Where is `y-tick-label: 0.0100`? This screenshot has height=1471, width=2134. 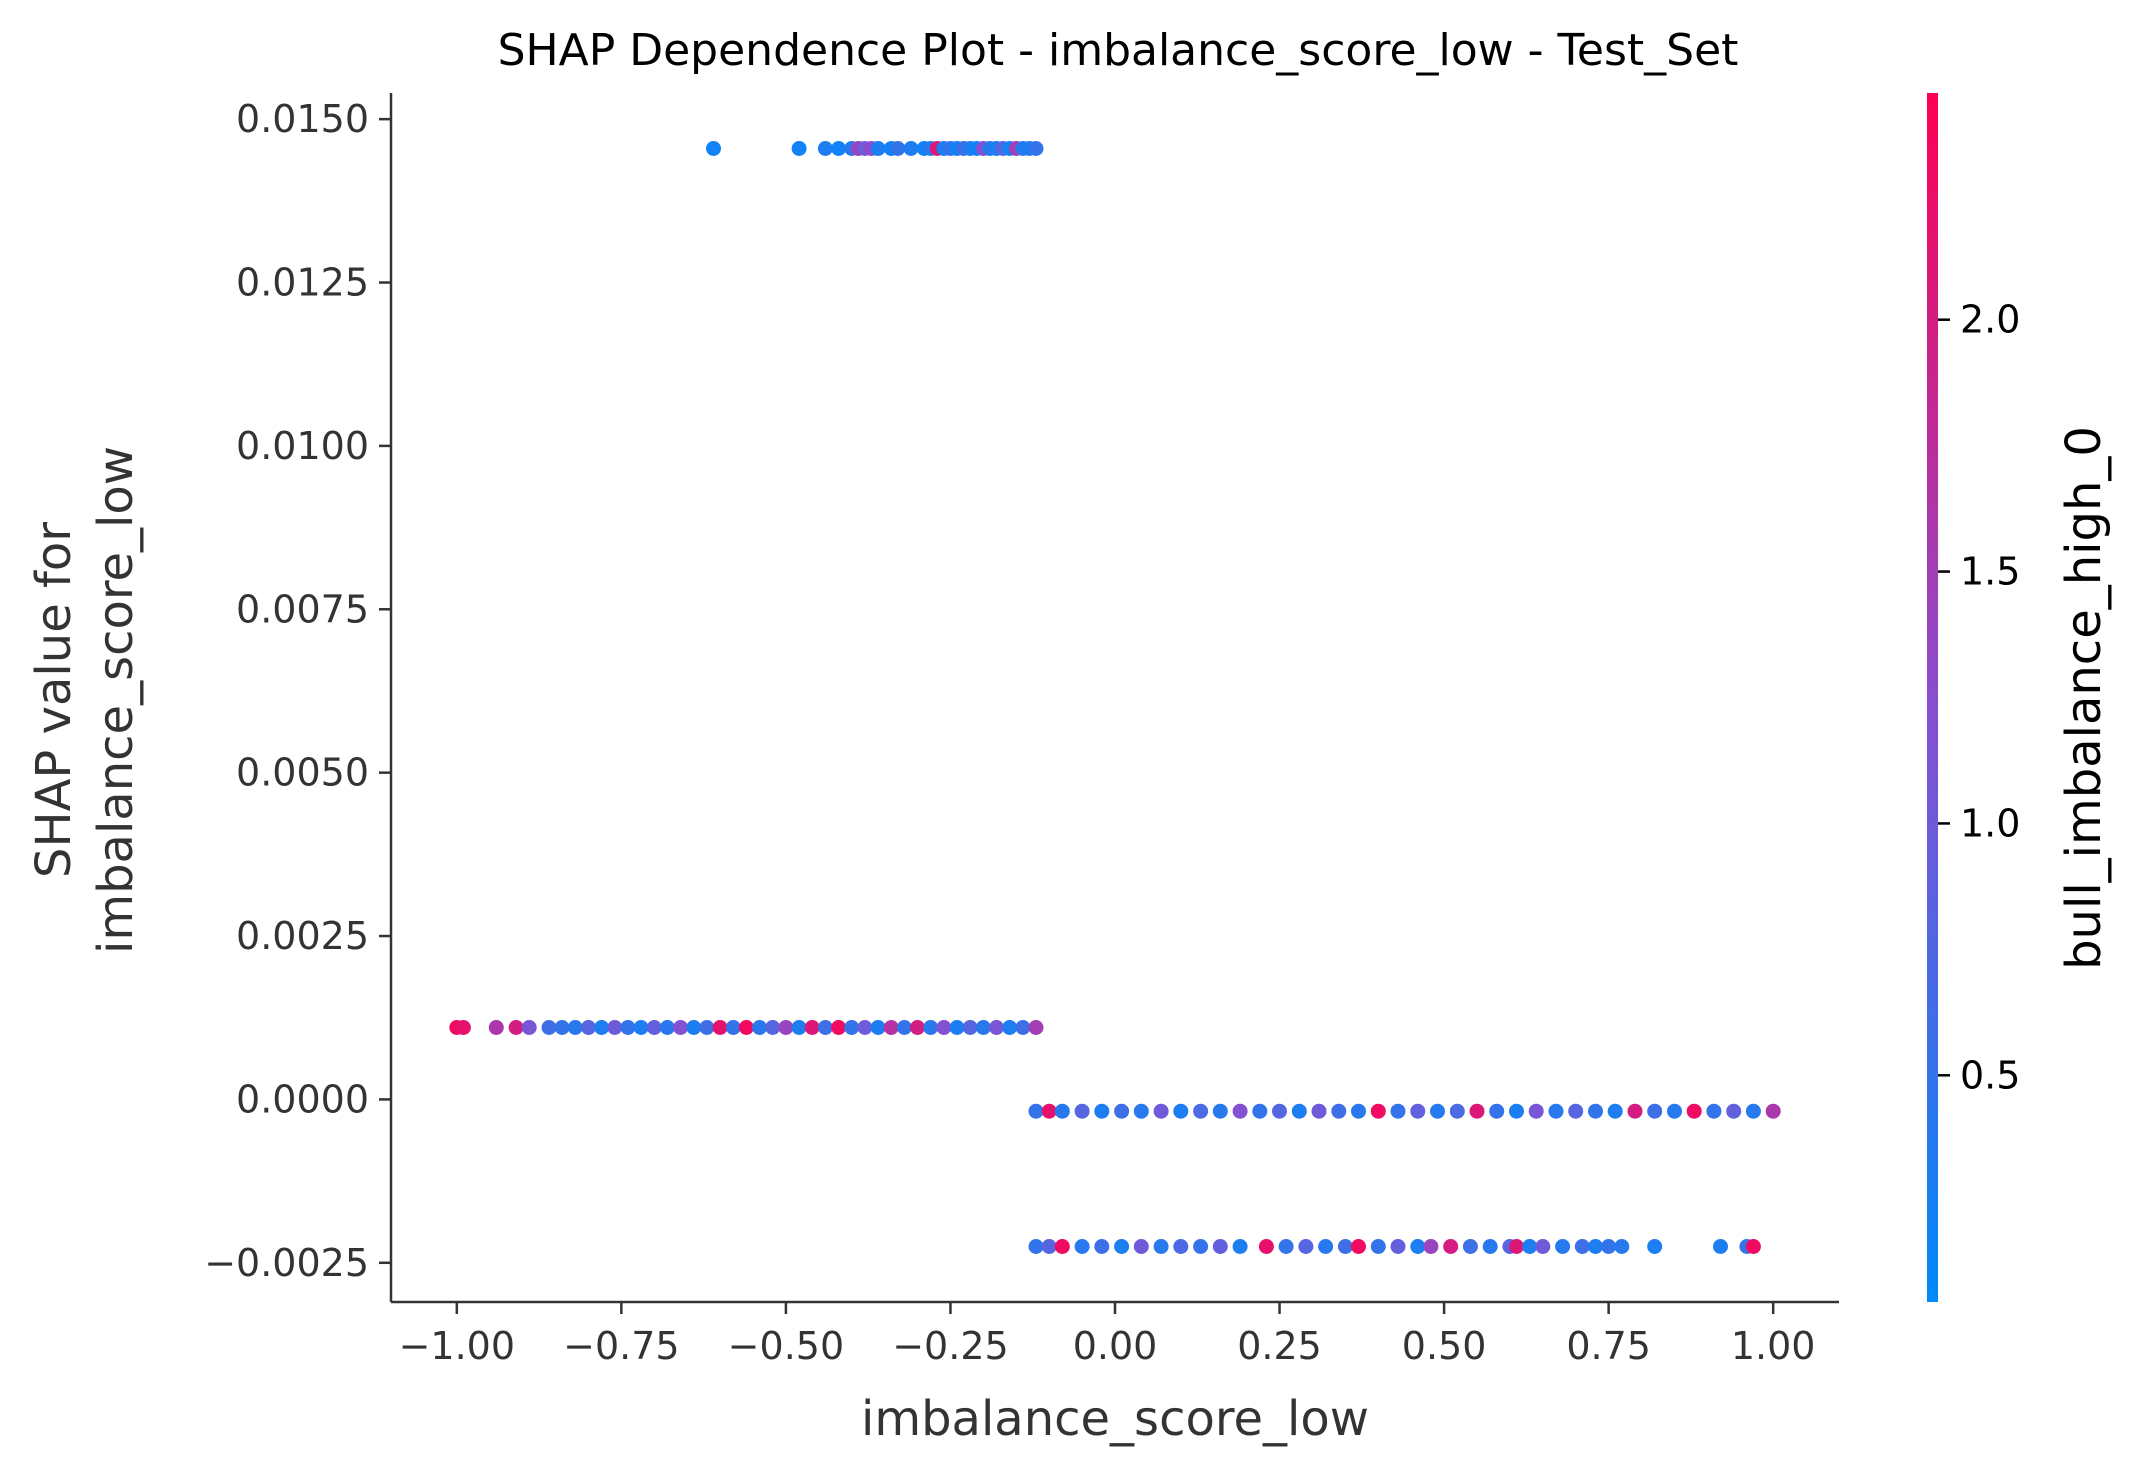
y-tick-label: 0.0100 is located at coordinates (302, 446).